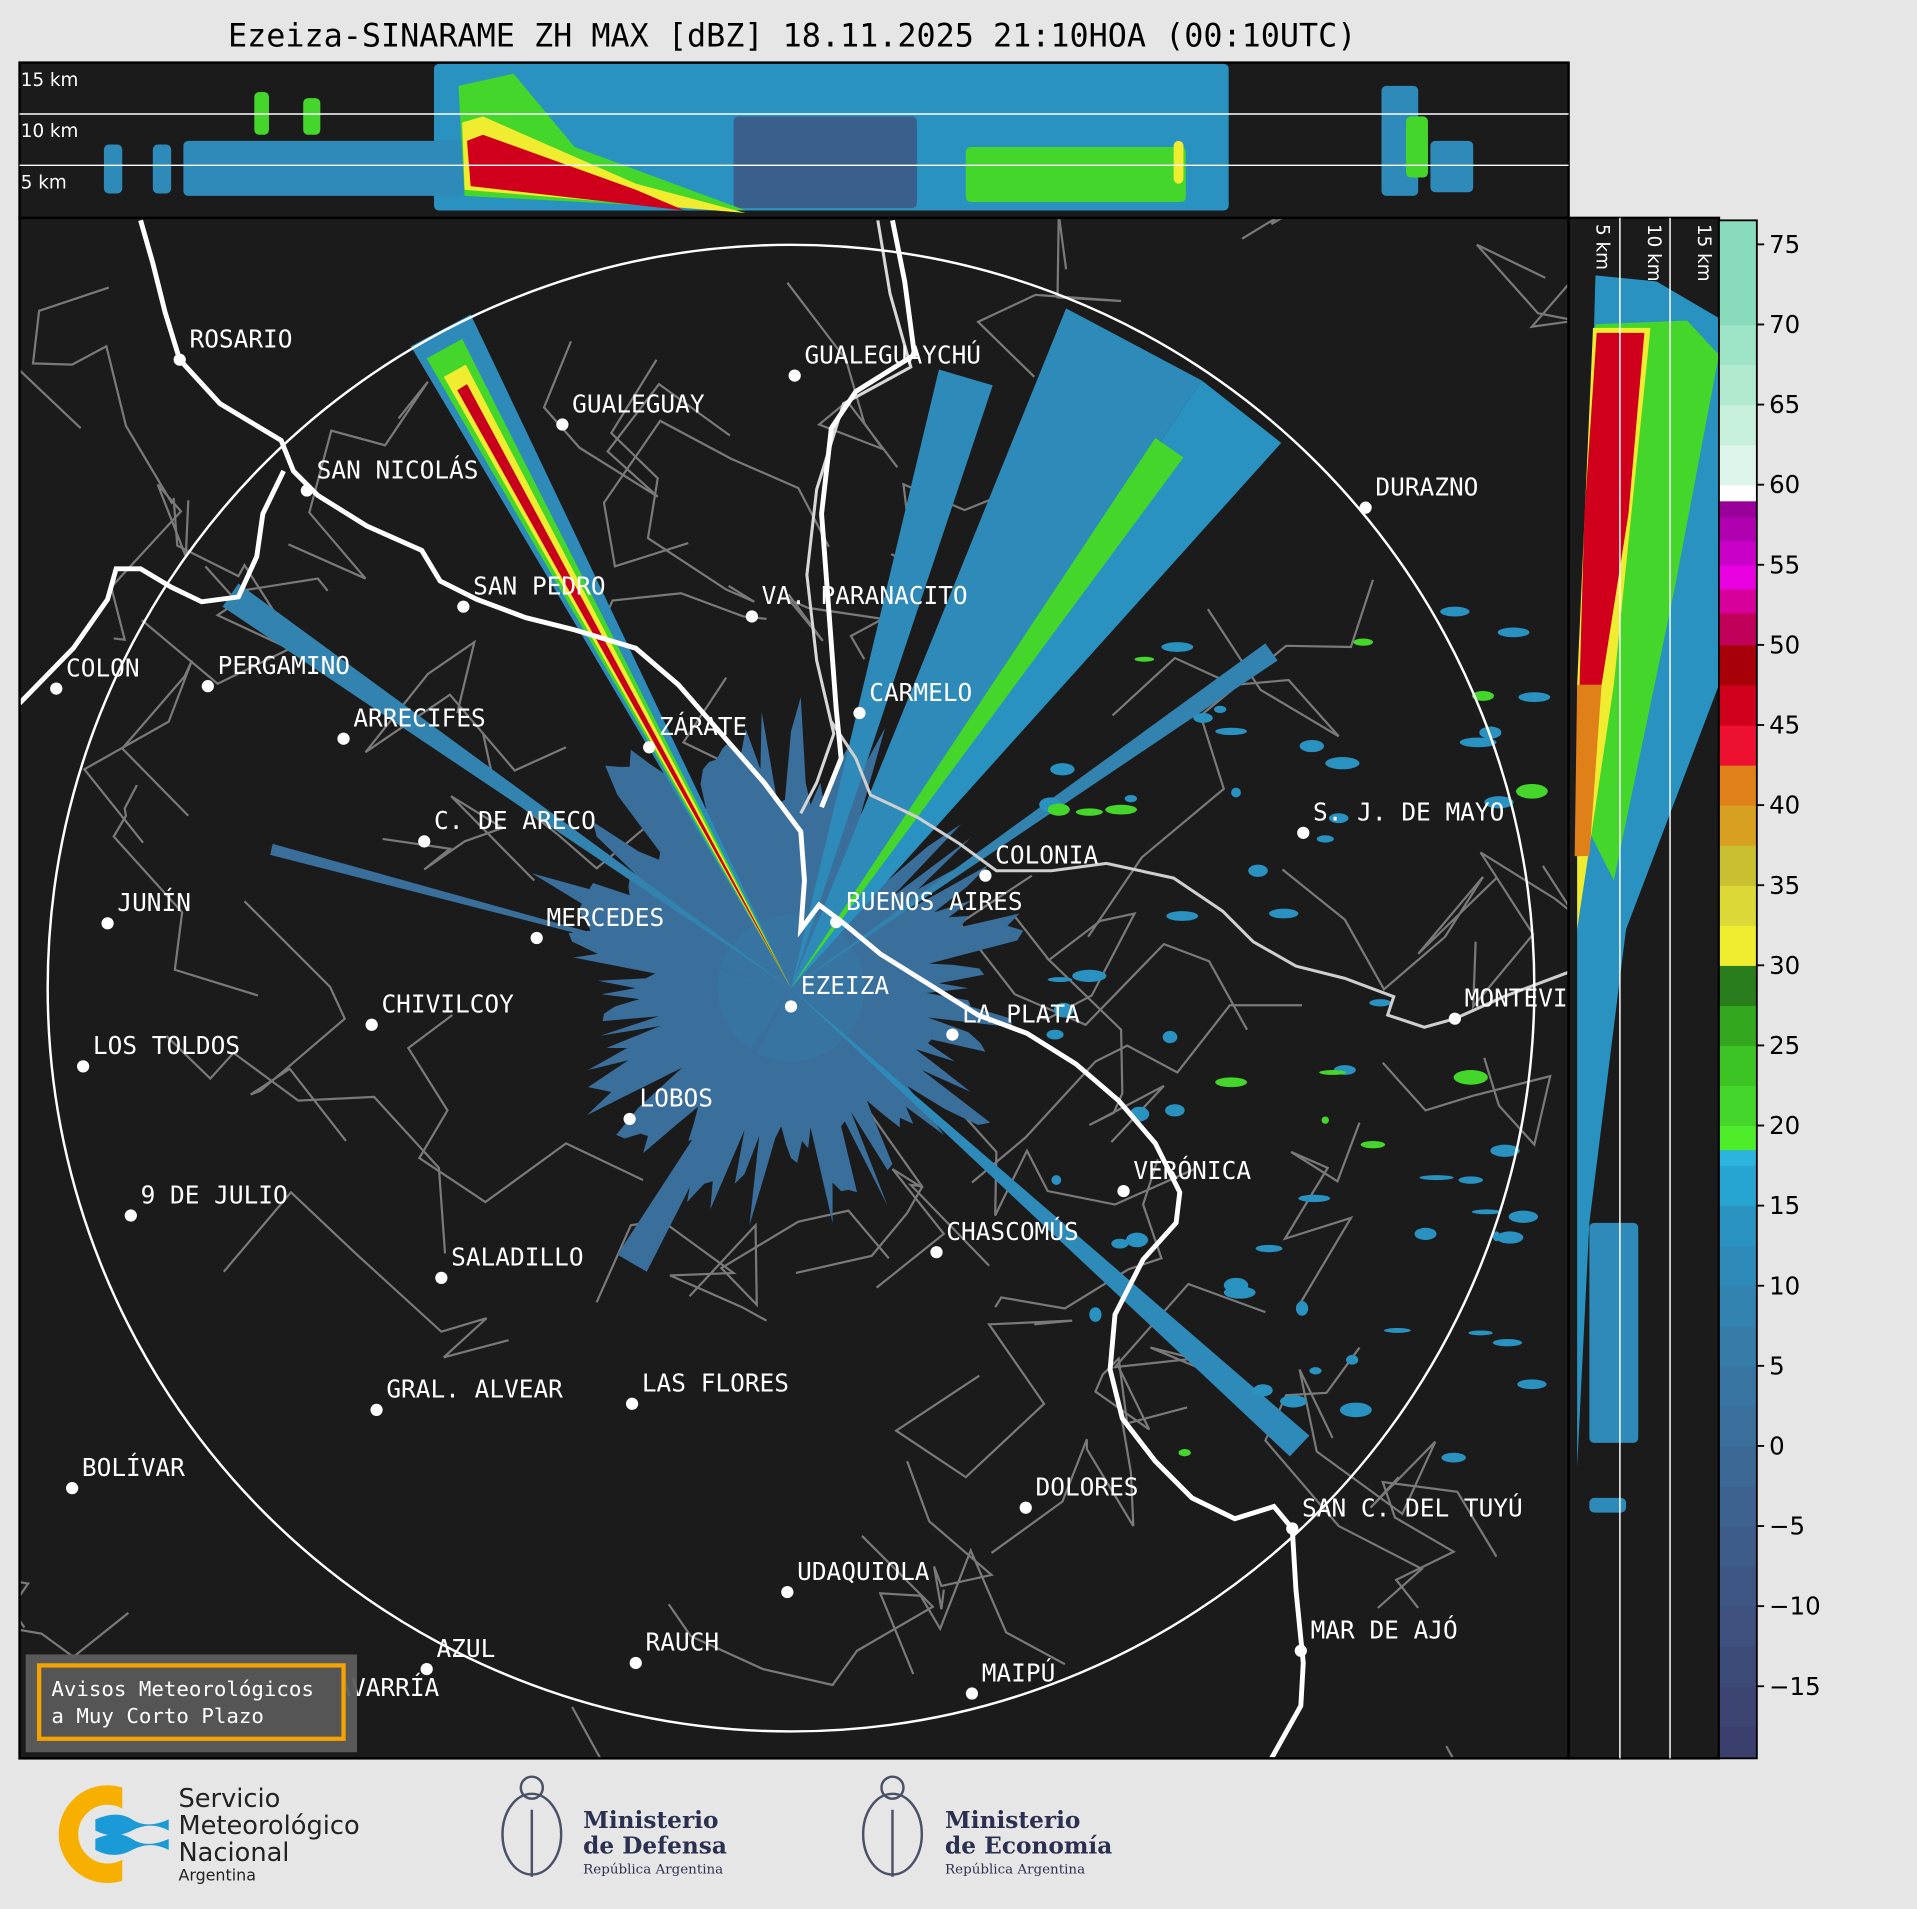  What do you see at coordinates (825, 162) in the screenshot?
I see `echo-top-gap` at bounding box center [825, 162].